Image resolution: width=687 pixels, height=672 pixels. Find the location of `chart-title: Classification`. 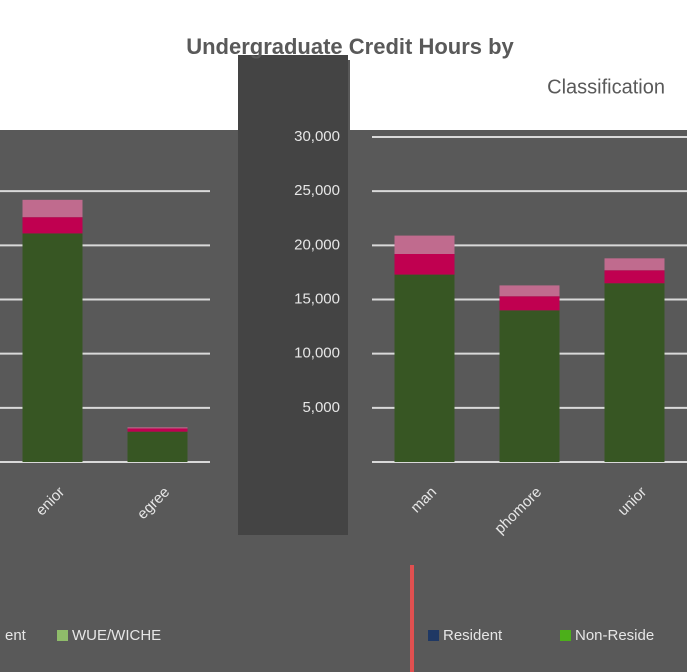

chart-title: Classification is located at coordinates (606, 87).